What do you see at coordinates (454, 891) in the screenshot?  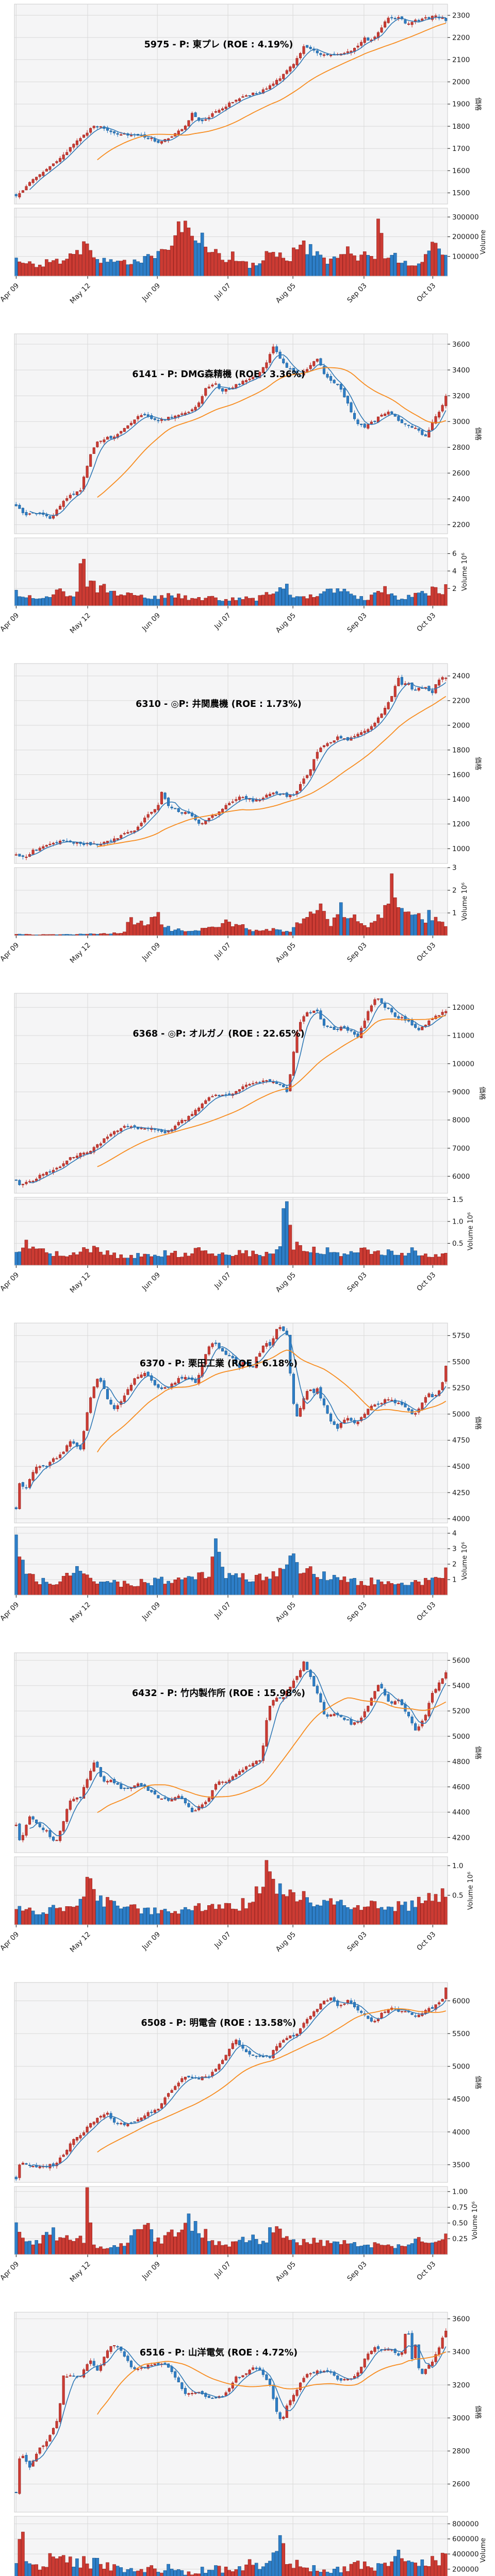 I see `svg-text: 2` at bounding box center [454, 891].